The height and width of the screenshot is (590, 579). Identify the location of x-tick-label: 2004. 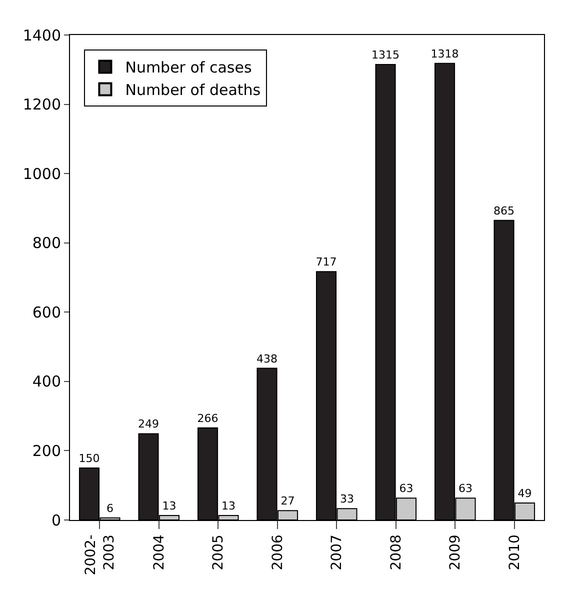
(159, 552).